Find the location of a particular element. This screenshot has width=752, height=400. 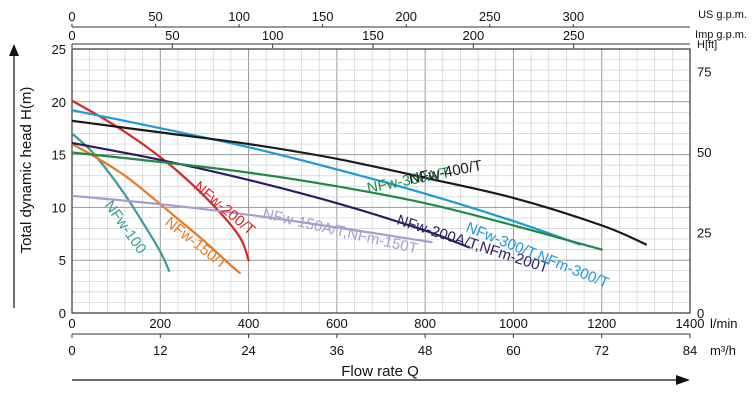

x-tick-label-m3h: 72 is located at coordinates (601, 350).